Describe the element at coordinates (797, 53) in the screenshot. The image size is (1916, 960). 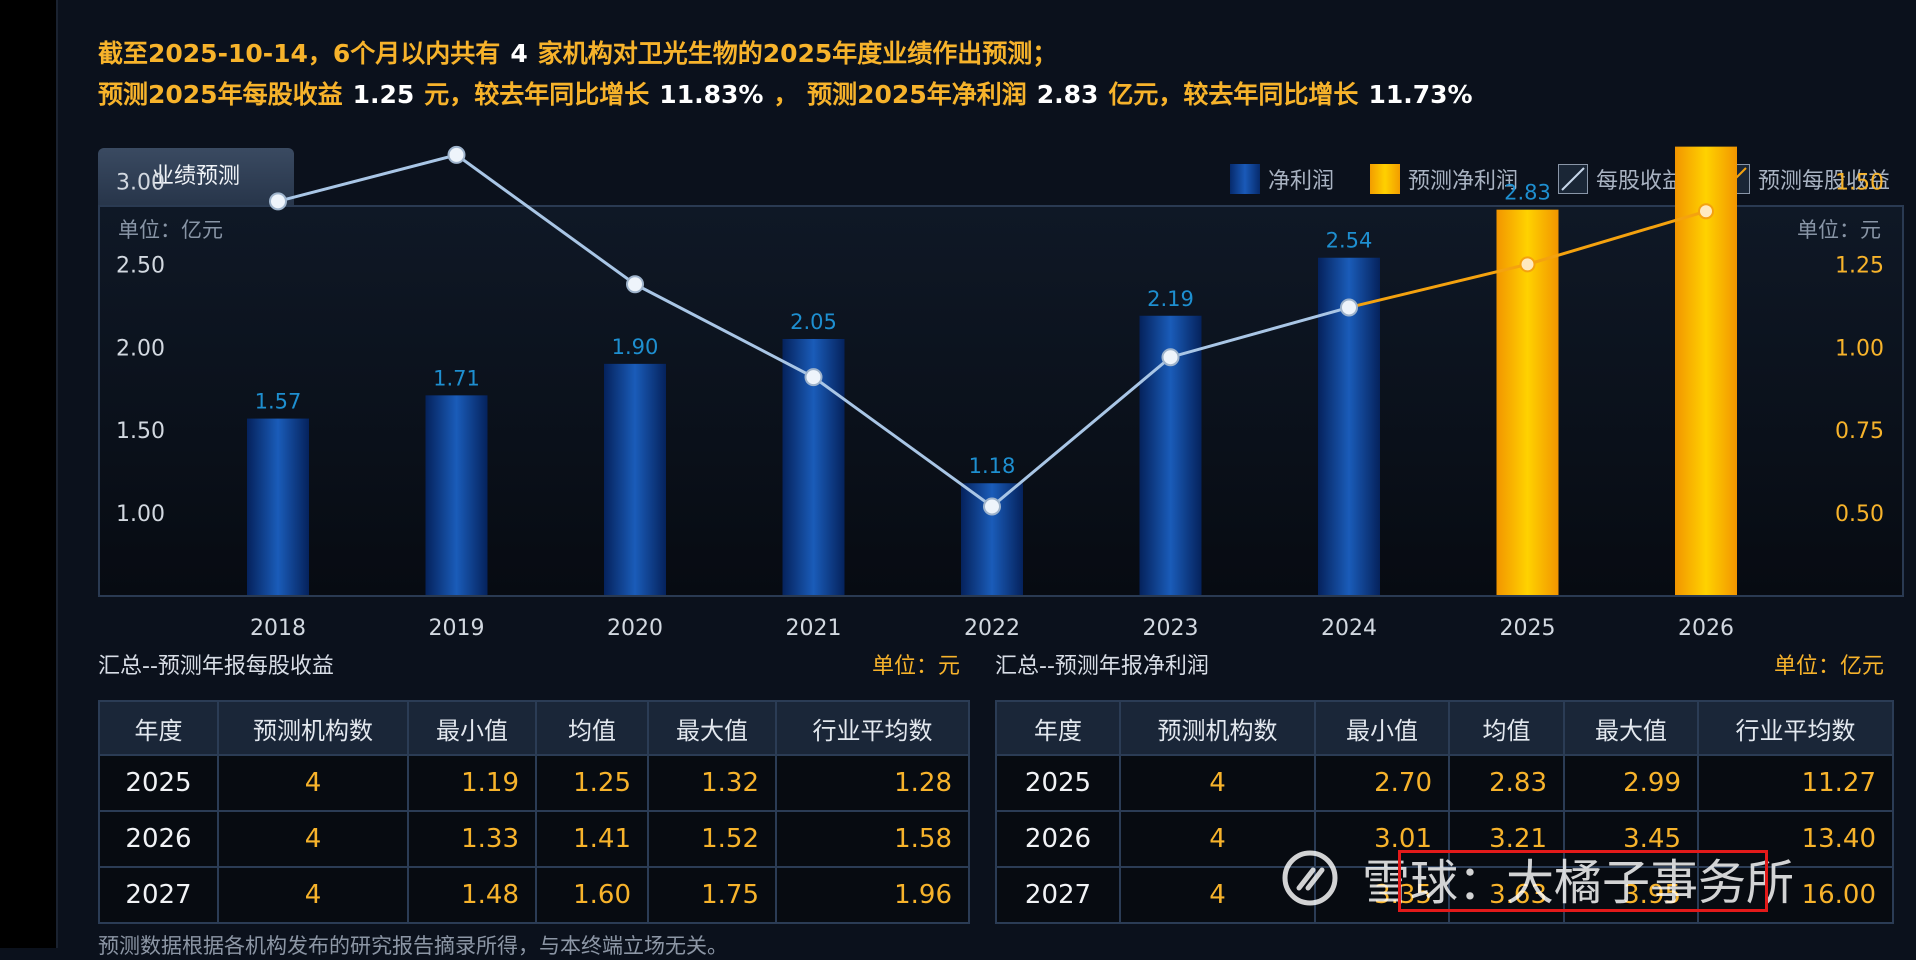
I see `summary-text: 家机构对卫光生物的2025年度业绩作出预测；` at that location.